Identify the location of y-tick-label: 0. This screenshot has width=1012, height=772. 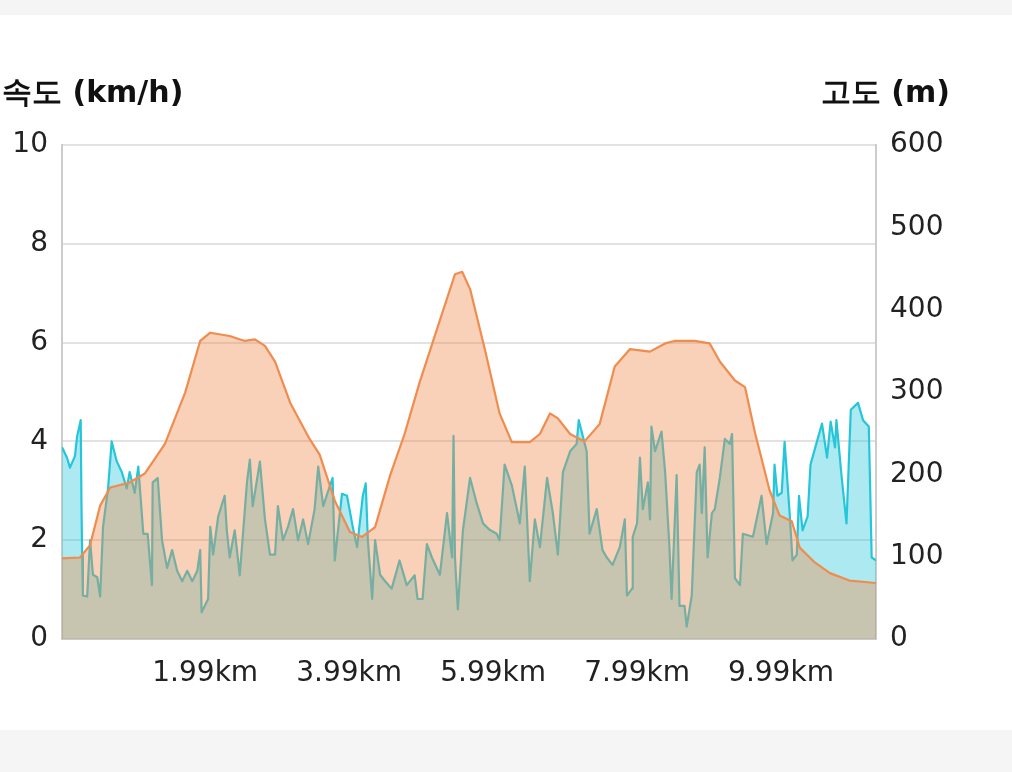
(39, 637).